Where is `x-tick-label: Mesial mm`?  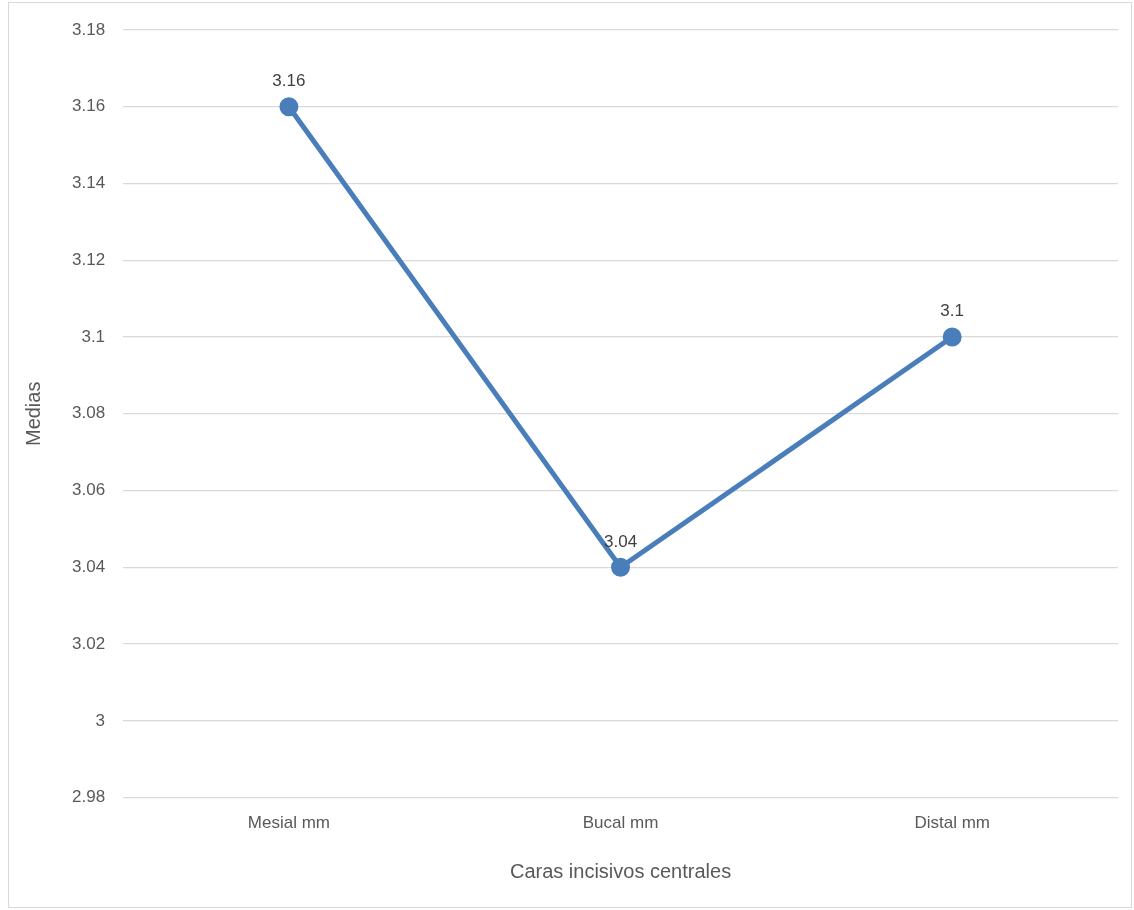
x-tick-label: Mesial mm is located at coordinates (288, 823).